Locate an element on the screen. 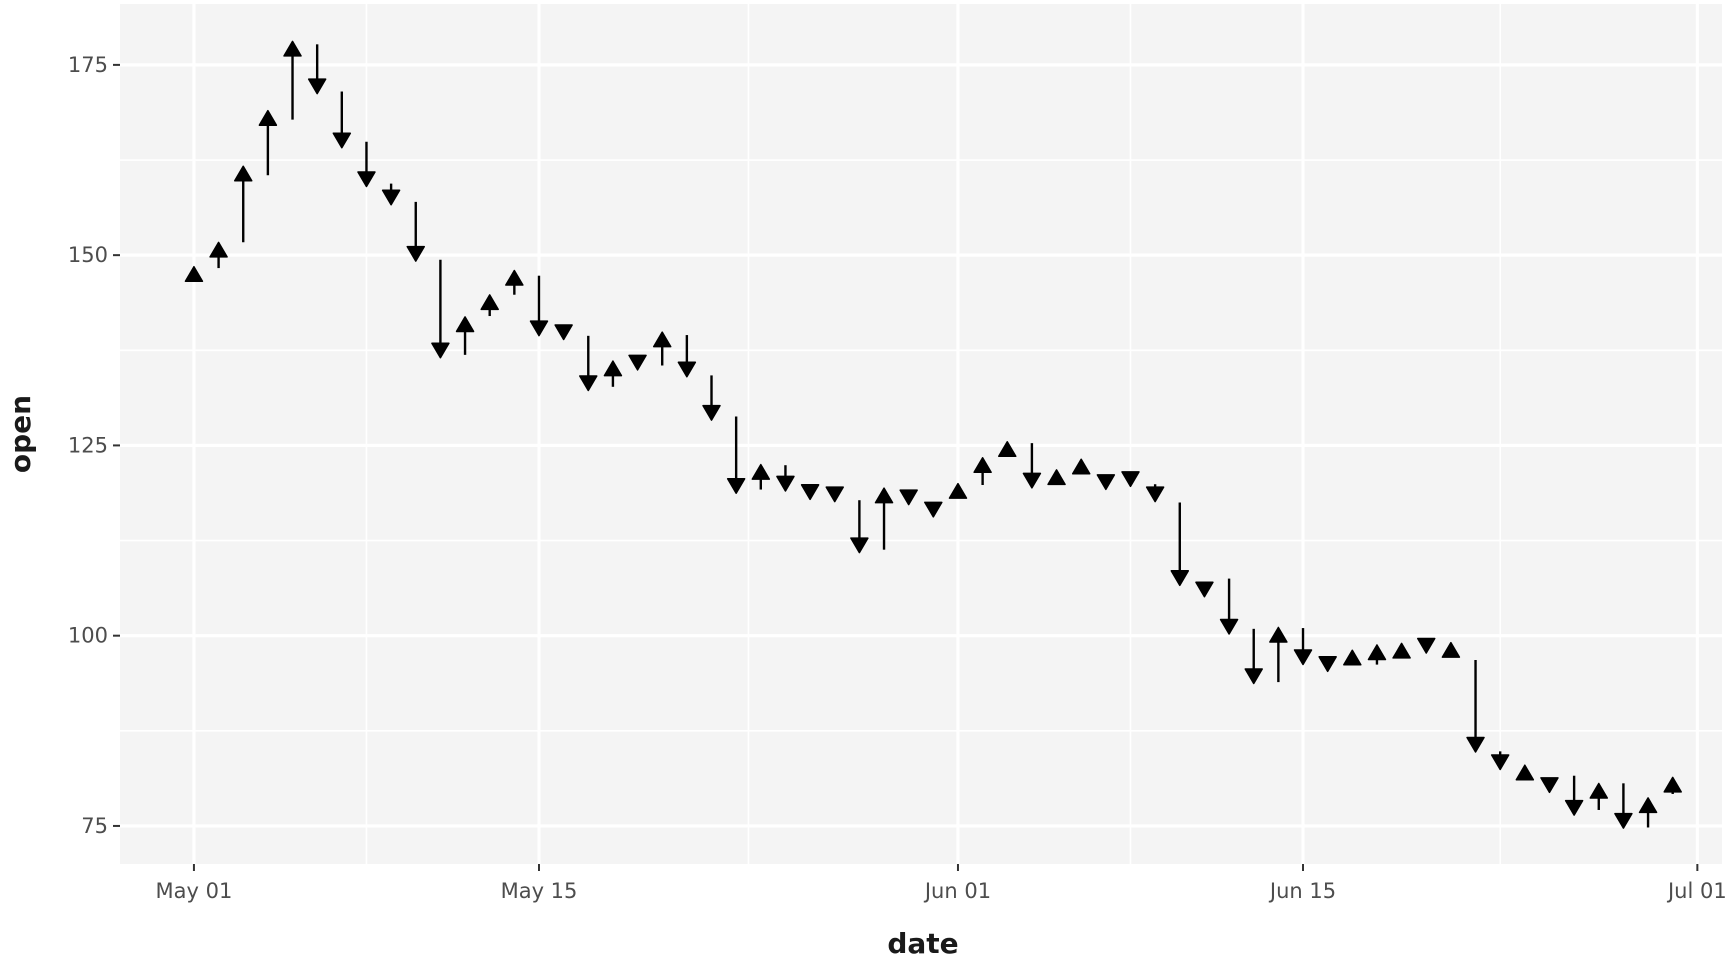  x-tick-label: May 15 is located at coordinates (539, 891).